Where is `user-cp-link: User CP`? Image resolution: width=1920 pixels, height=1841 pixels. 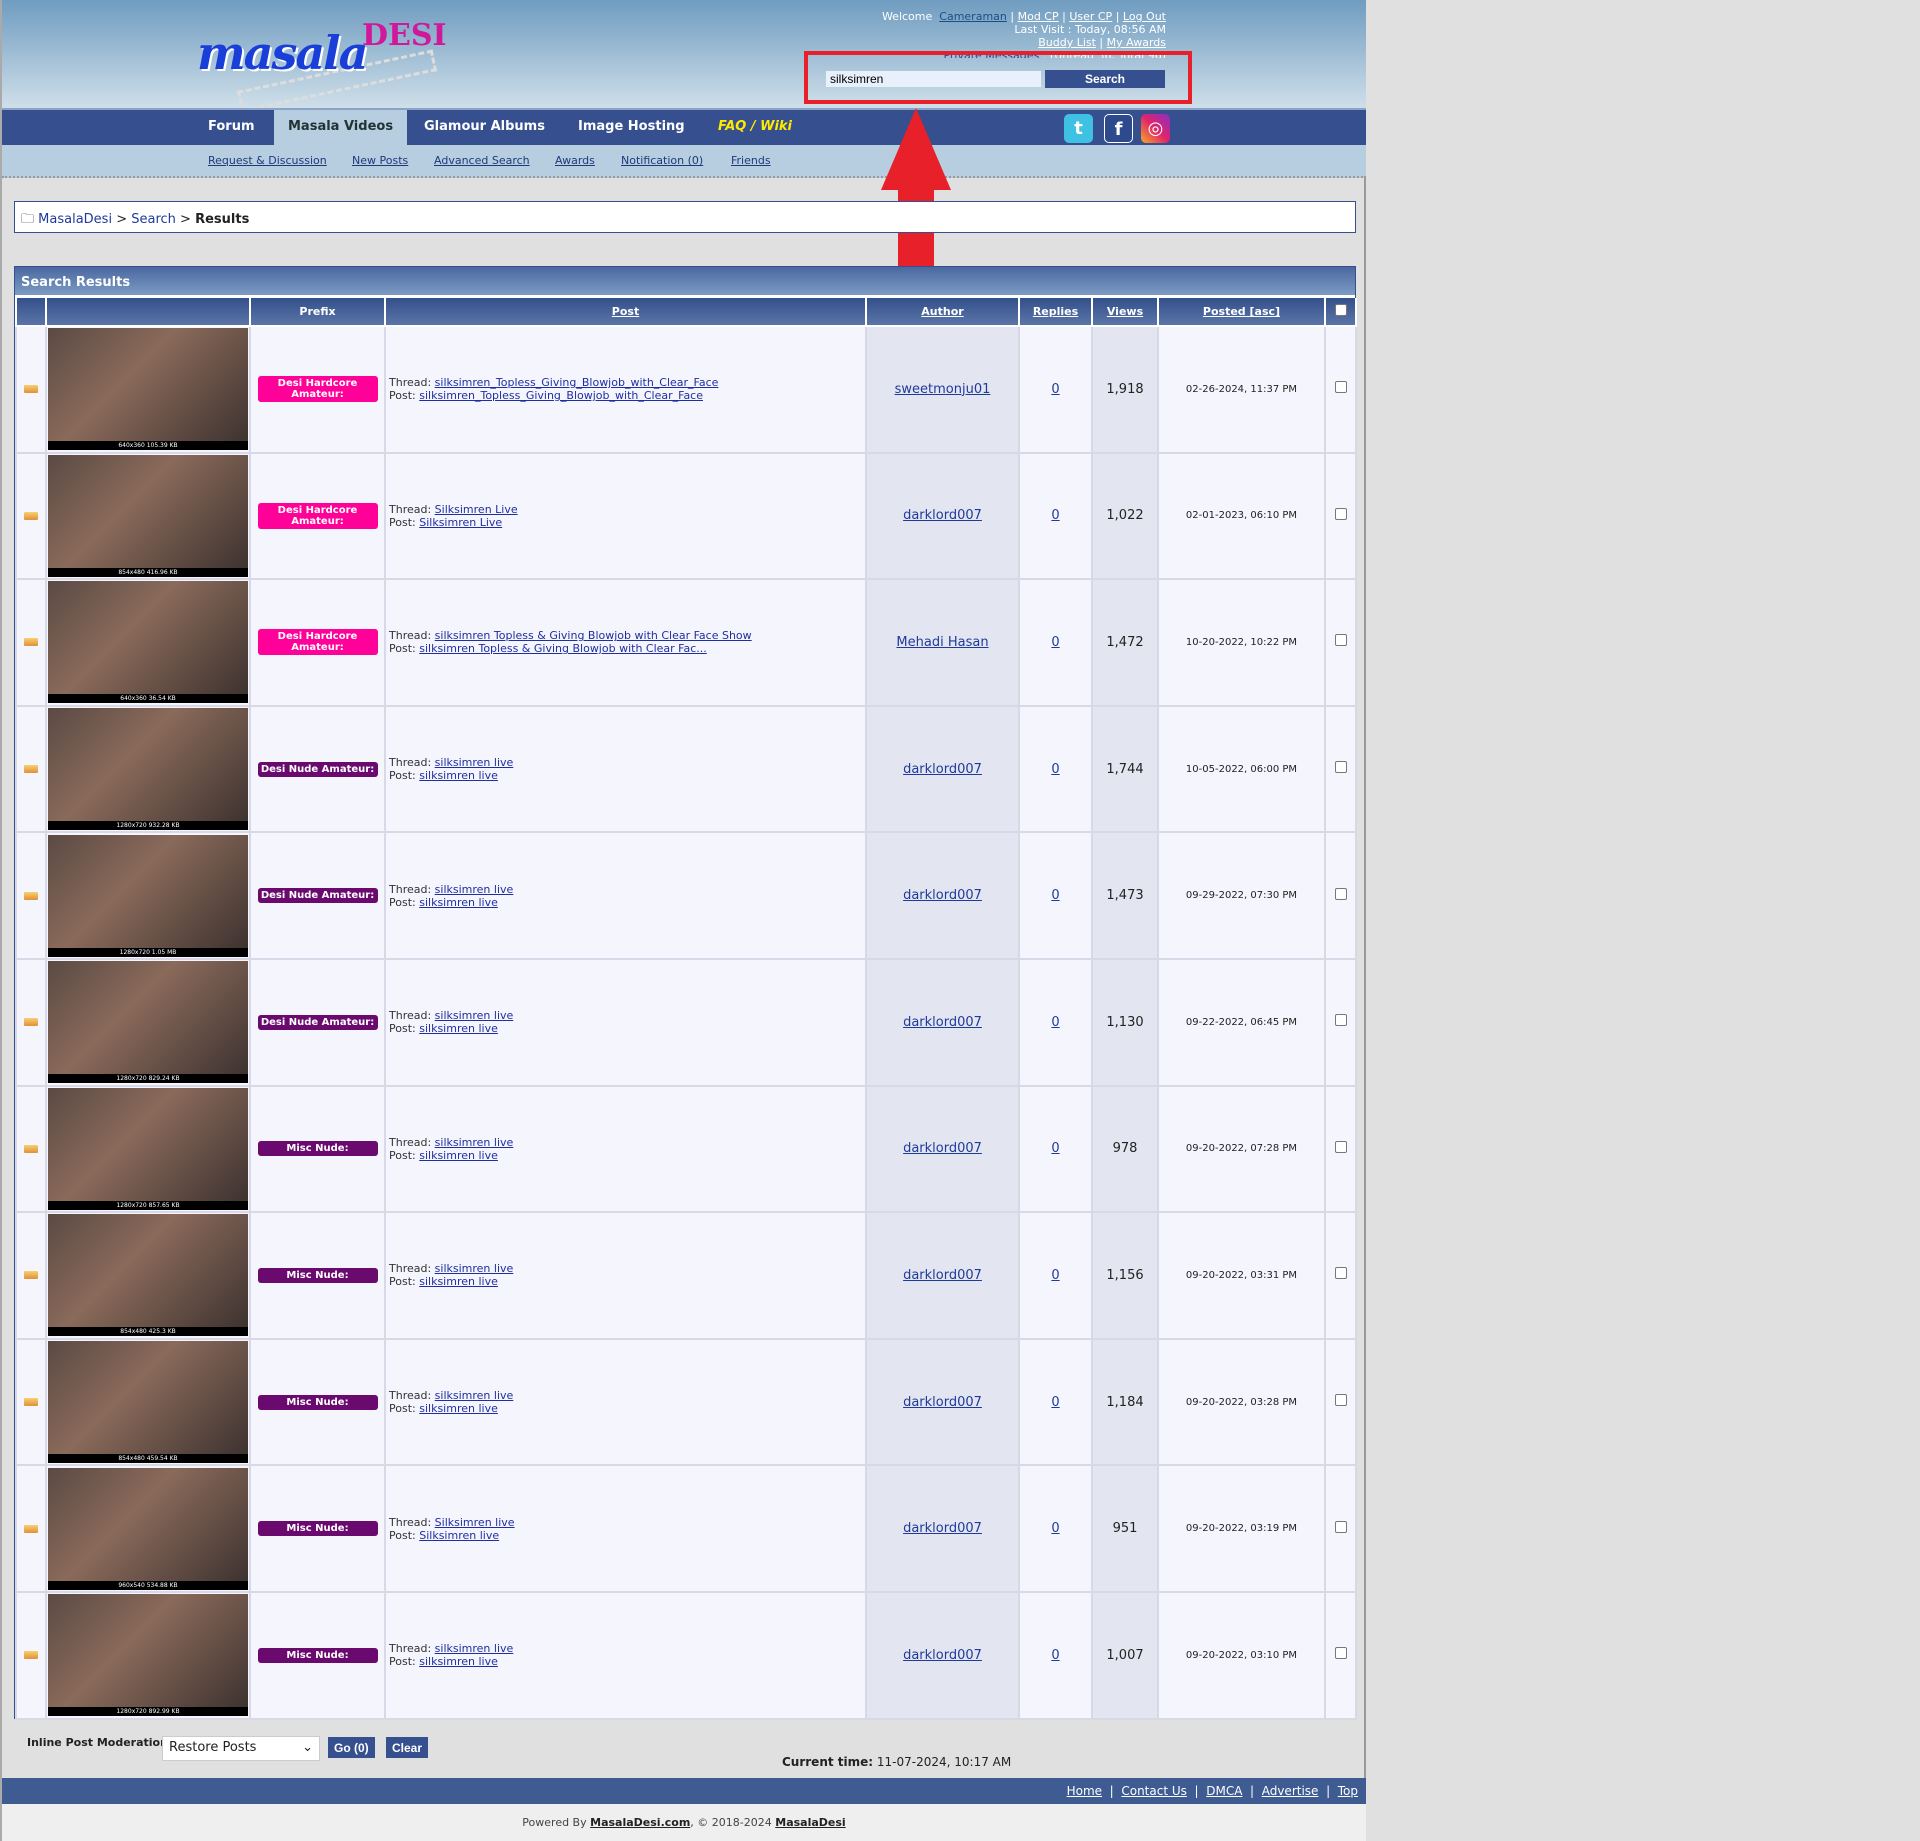
user-cp-link: User CP is located at coordinates (1091, 16).